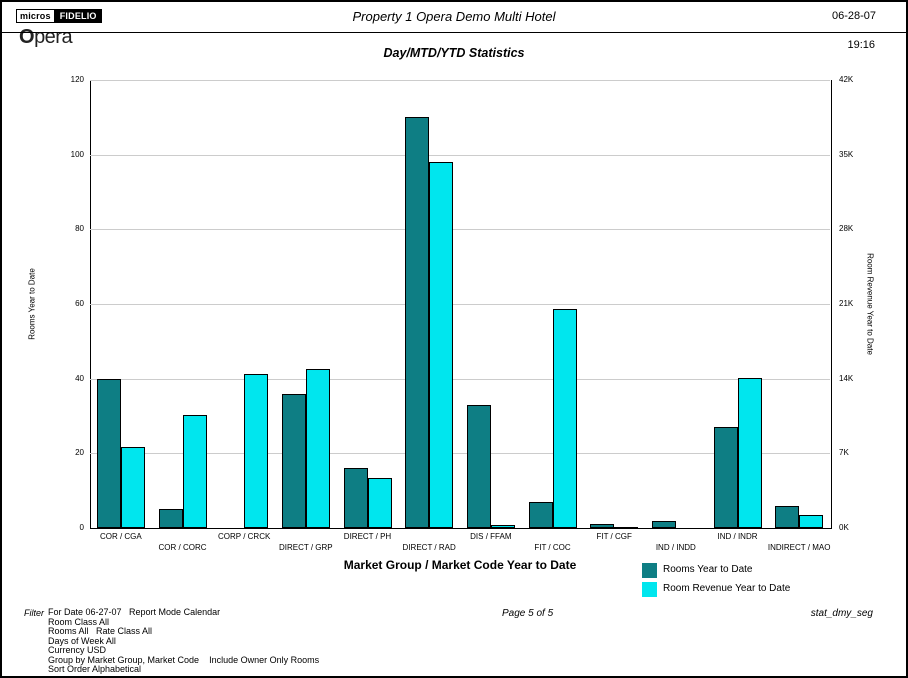 The height and width of the screenshot is (678, 908). What do you see at coordinates (79, 621) in the screenshot?
I see `filter-line: Room Class All` at bounding box center [79, 621].